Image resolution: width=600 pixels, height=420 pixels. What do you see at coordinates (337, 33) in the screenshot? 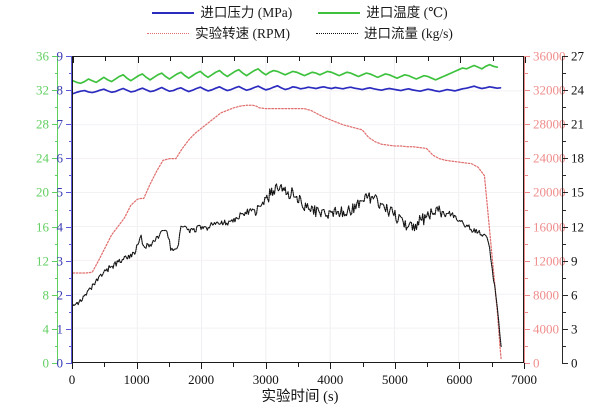
I see `legend-swatch-flow-line-icon` at bounding box center [337, 33].